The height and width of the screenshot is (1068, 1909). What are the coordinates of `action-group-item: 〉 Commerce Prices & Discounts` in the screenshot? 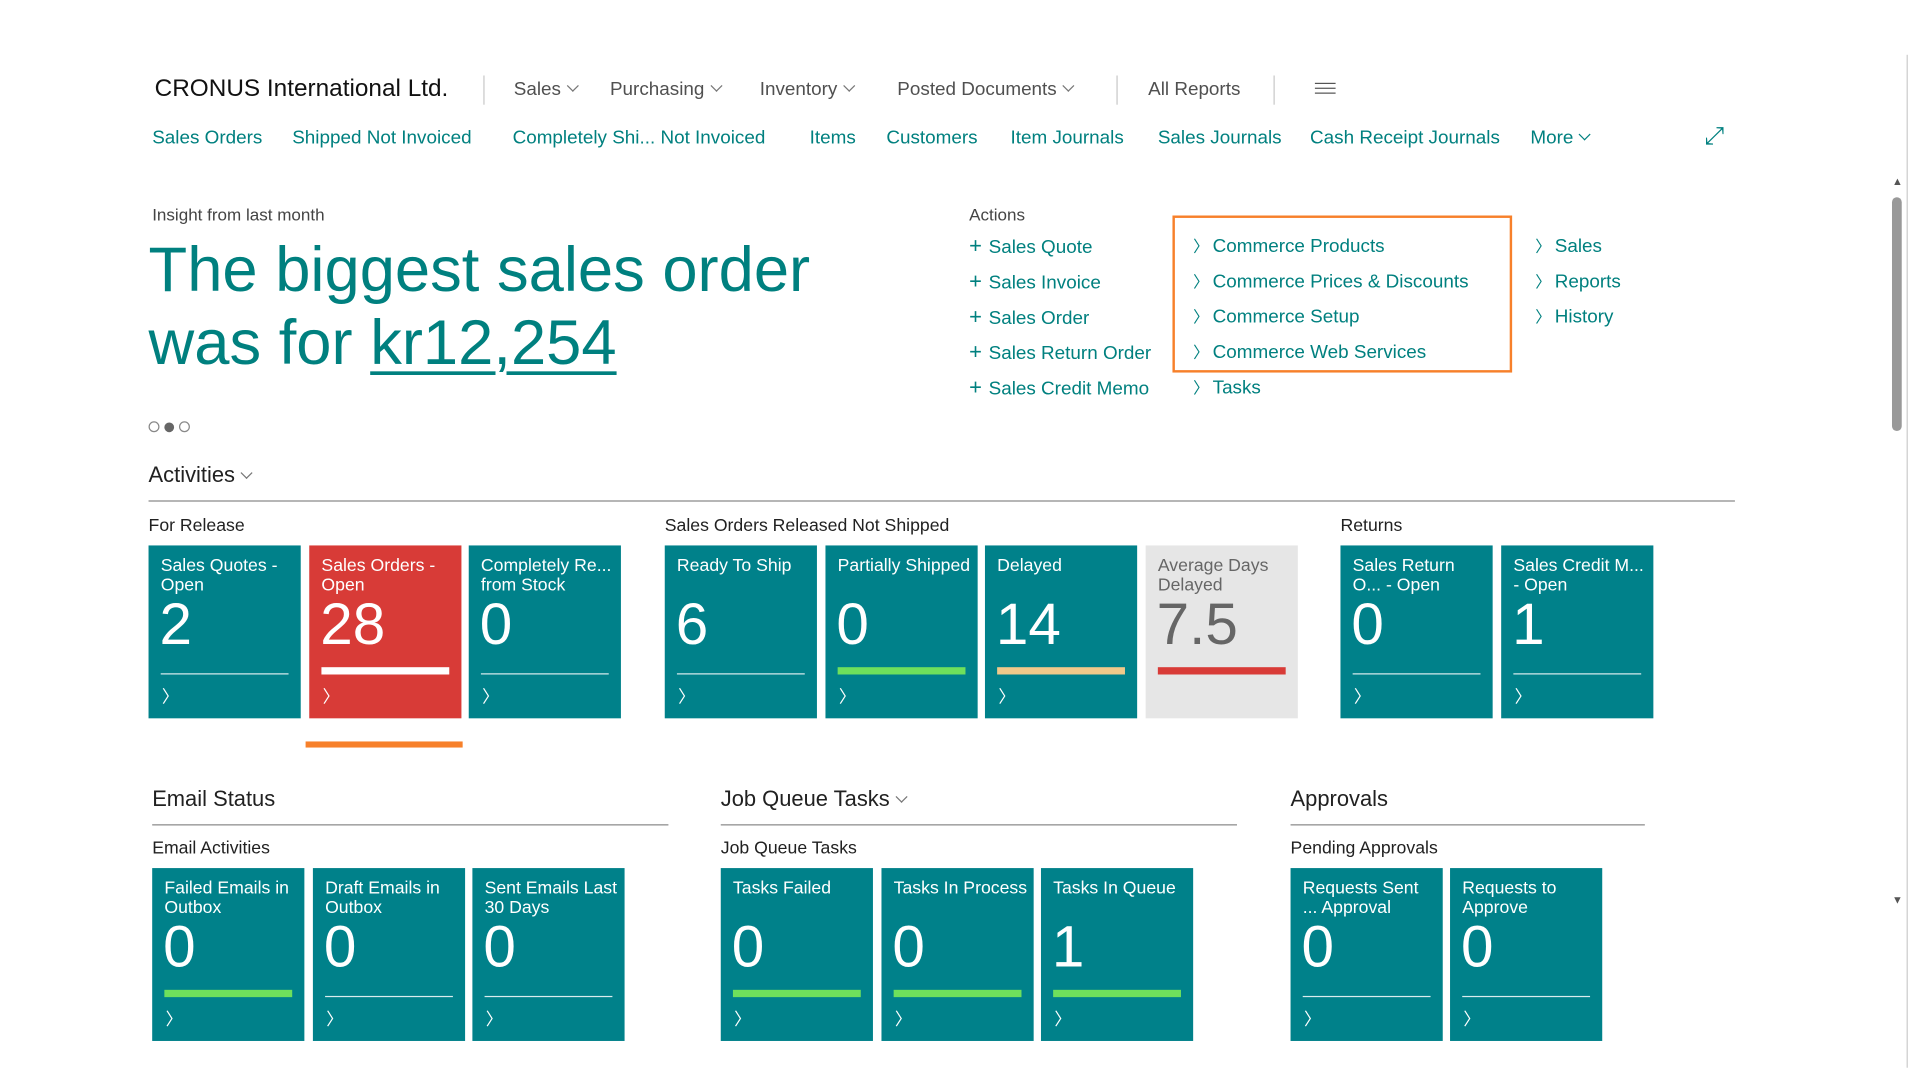 It's located at (1330, 281).